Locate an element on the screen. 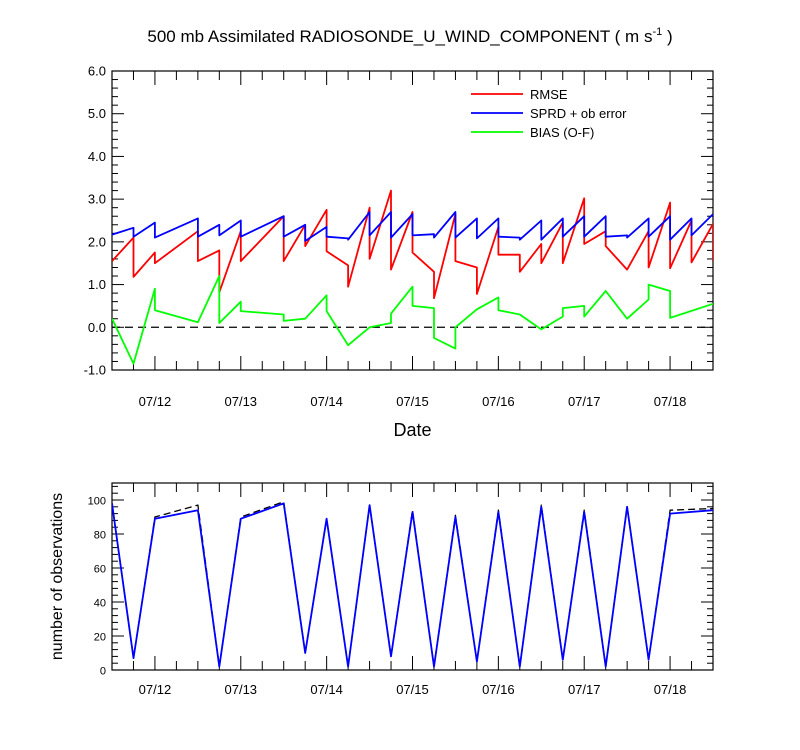 This screenshot has height=750, width=800. series-line-rmse is located at coordinates (412, 244).